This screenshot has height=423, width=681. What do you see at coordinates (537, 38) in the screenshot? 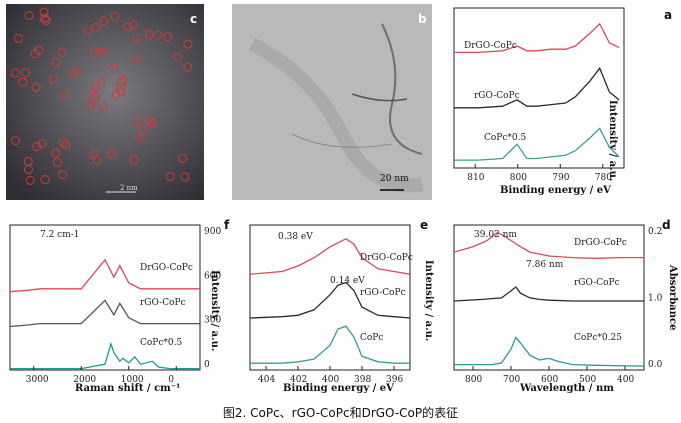
I see `a-series-drgo-copc` at bounding box center [537, 38].